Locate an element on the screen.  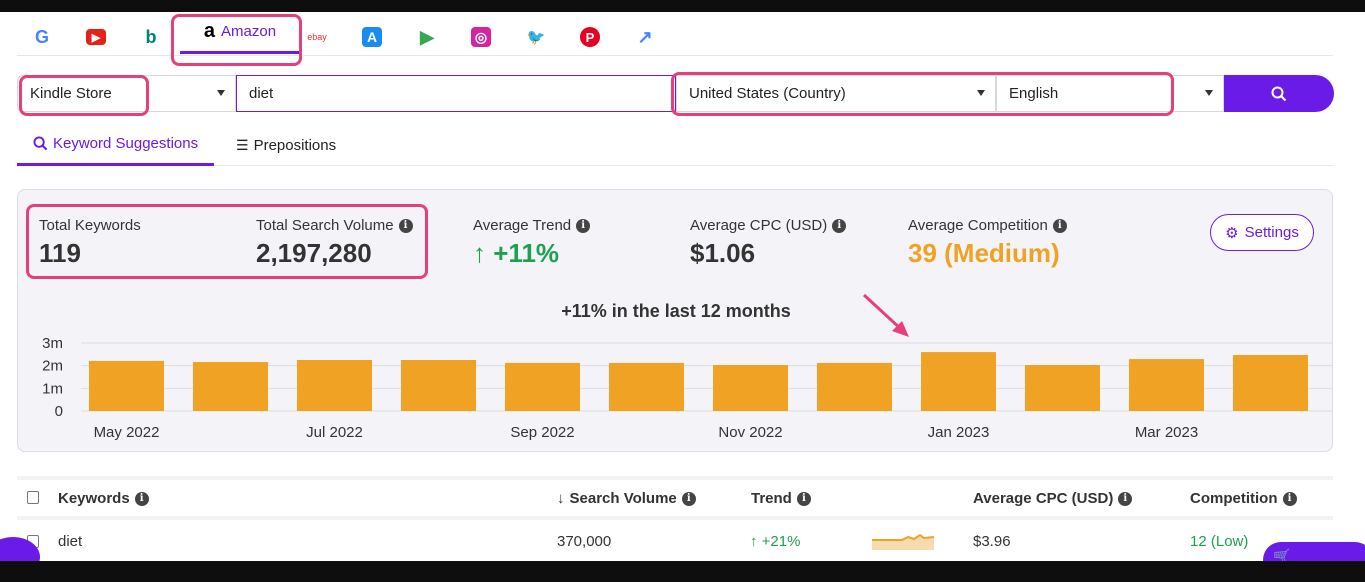
google-play-icon: ▶ is located at coordinates (427, 36).